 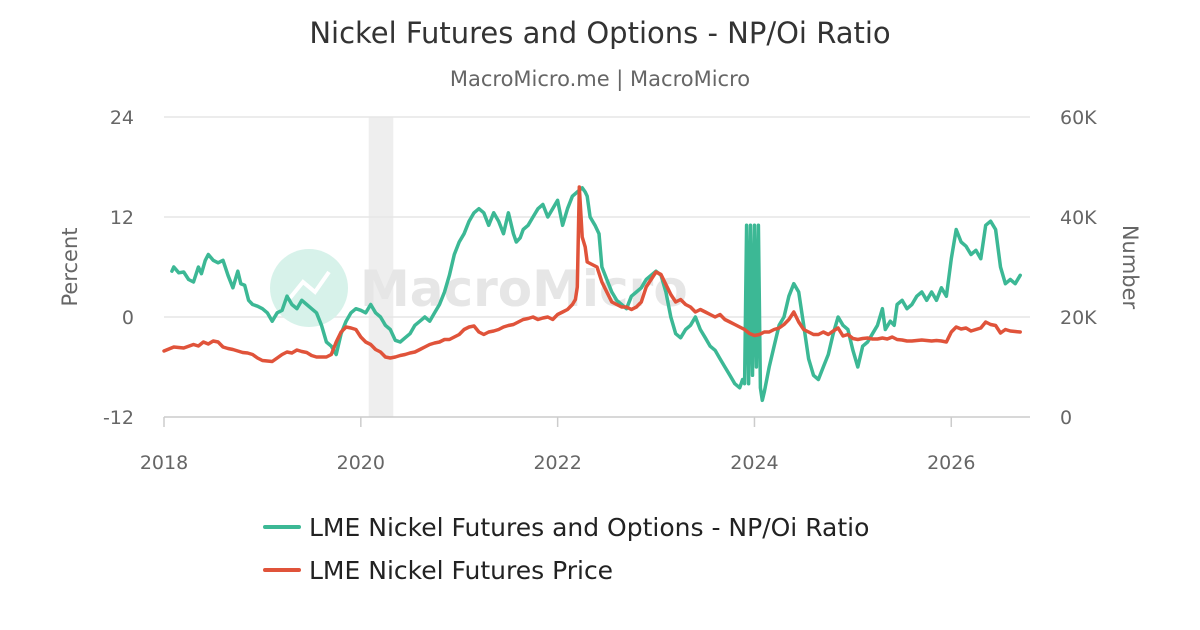 What do you see at coordinates (1078, 318) in the screenshot?
I see `y-right-tick-label: 20K` at bounding box center [1078, 318].